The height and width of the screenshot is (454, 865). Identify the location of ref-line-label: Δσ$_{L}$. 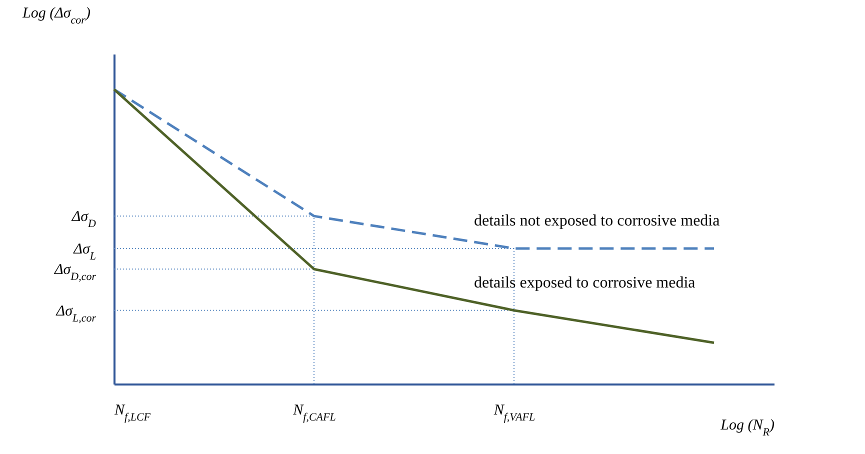
(84, 251).